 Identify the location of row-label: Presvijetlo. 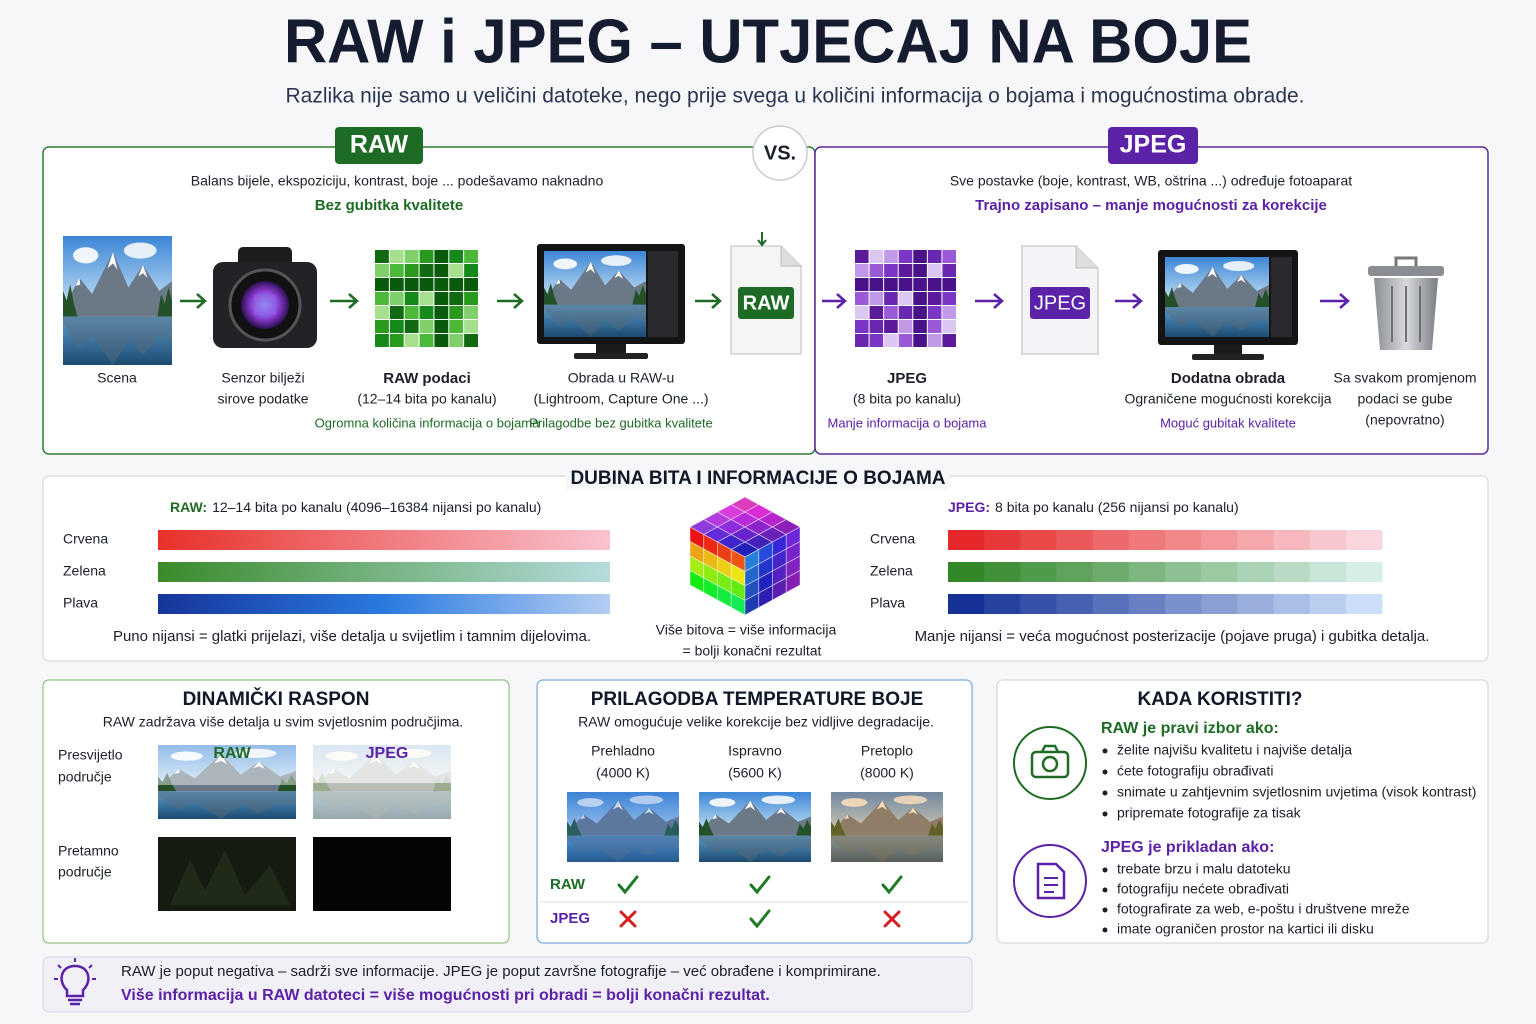
(90, 755).